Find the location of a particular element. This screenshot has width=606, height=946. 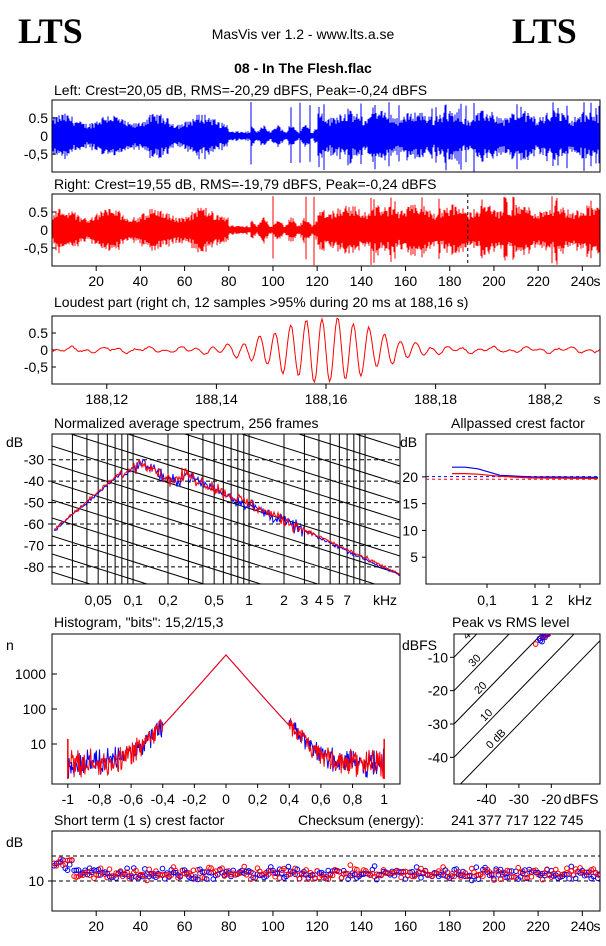

x-tick-label: 200 is located at coordinates (494, 281).